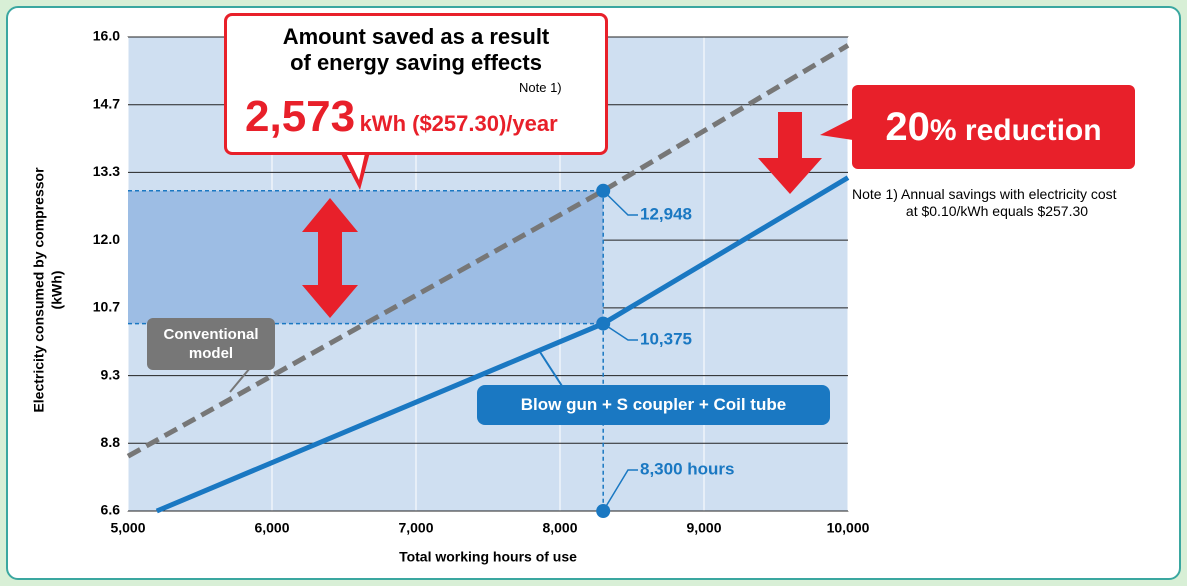 The image size is (1187, 586). Describe the element at coordinates (111, 374) in the screenshot. I see `y-tick-label: 9.3` at that location.